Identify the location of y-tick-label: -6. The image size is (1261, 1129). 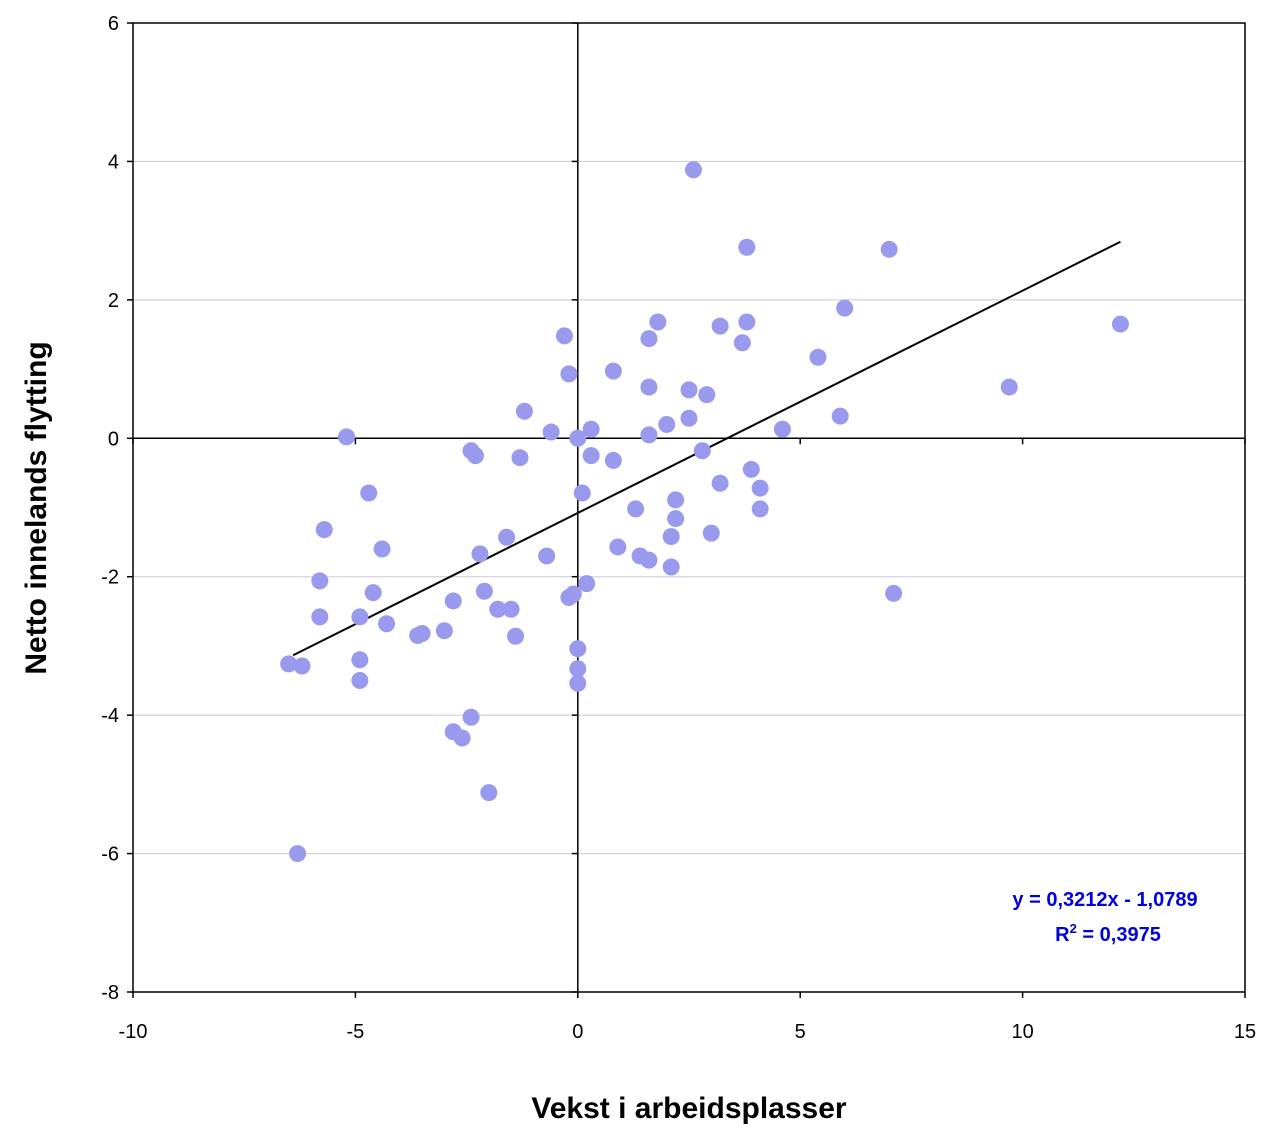
(110, 855).